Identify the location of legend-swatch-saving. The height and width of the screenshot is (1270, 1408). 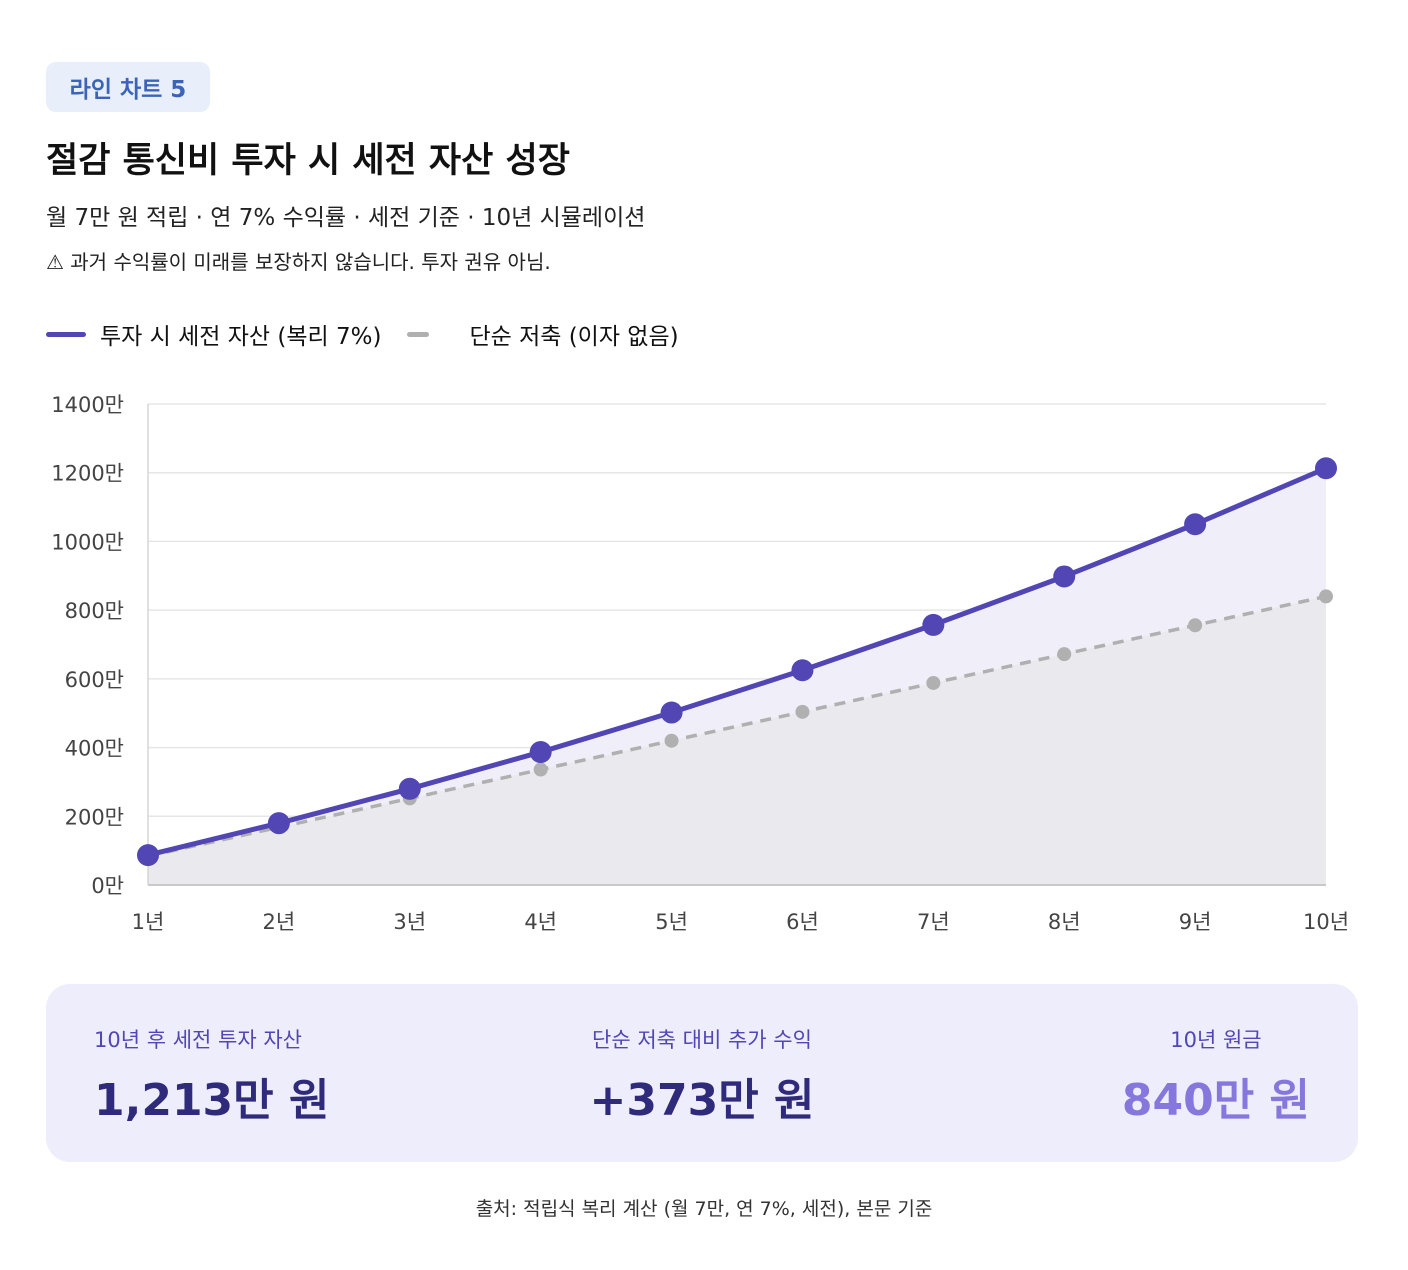
(418, 334).